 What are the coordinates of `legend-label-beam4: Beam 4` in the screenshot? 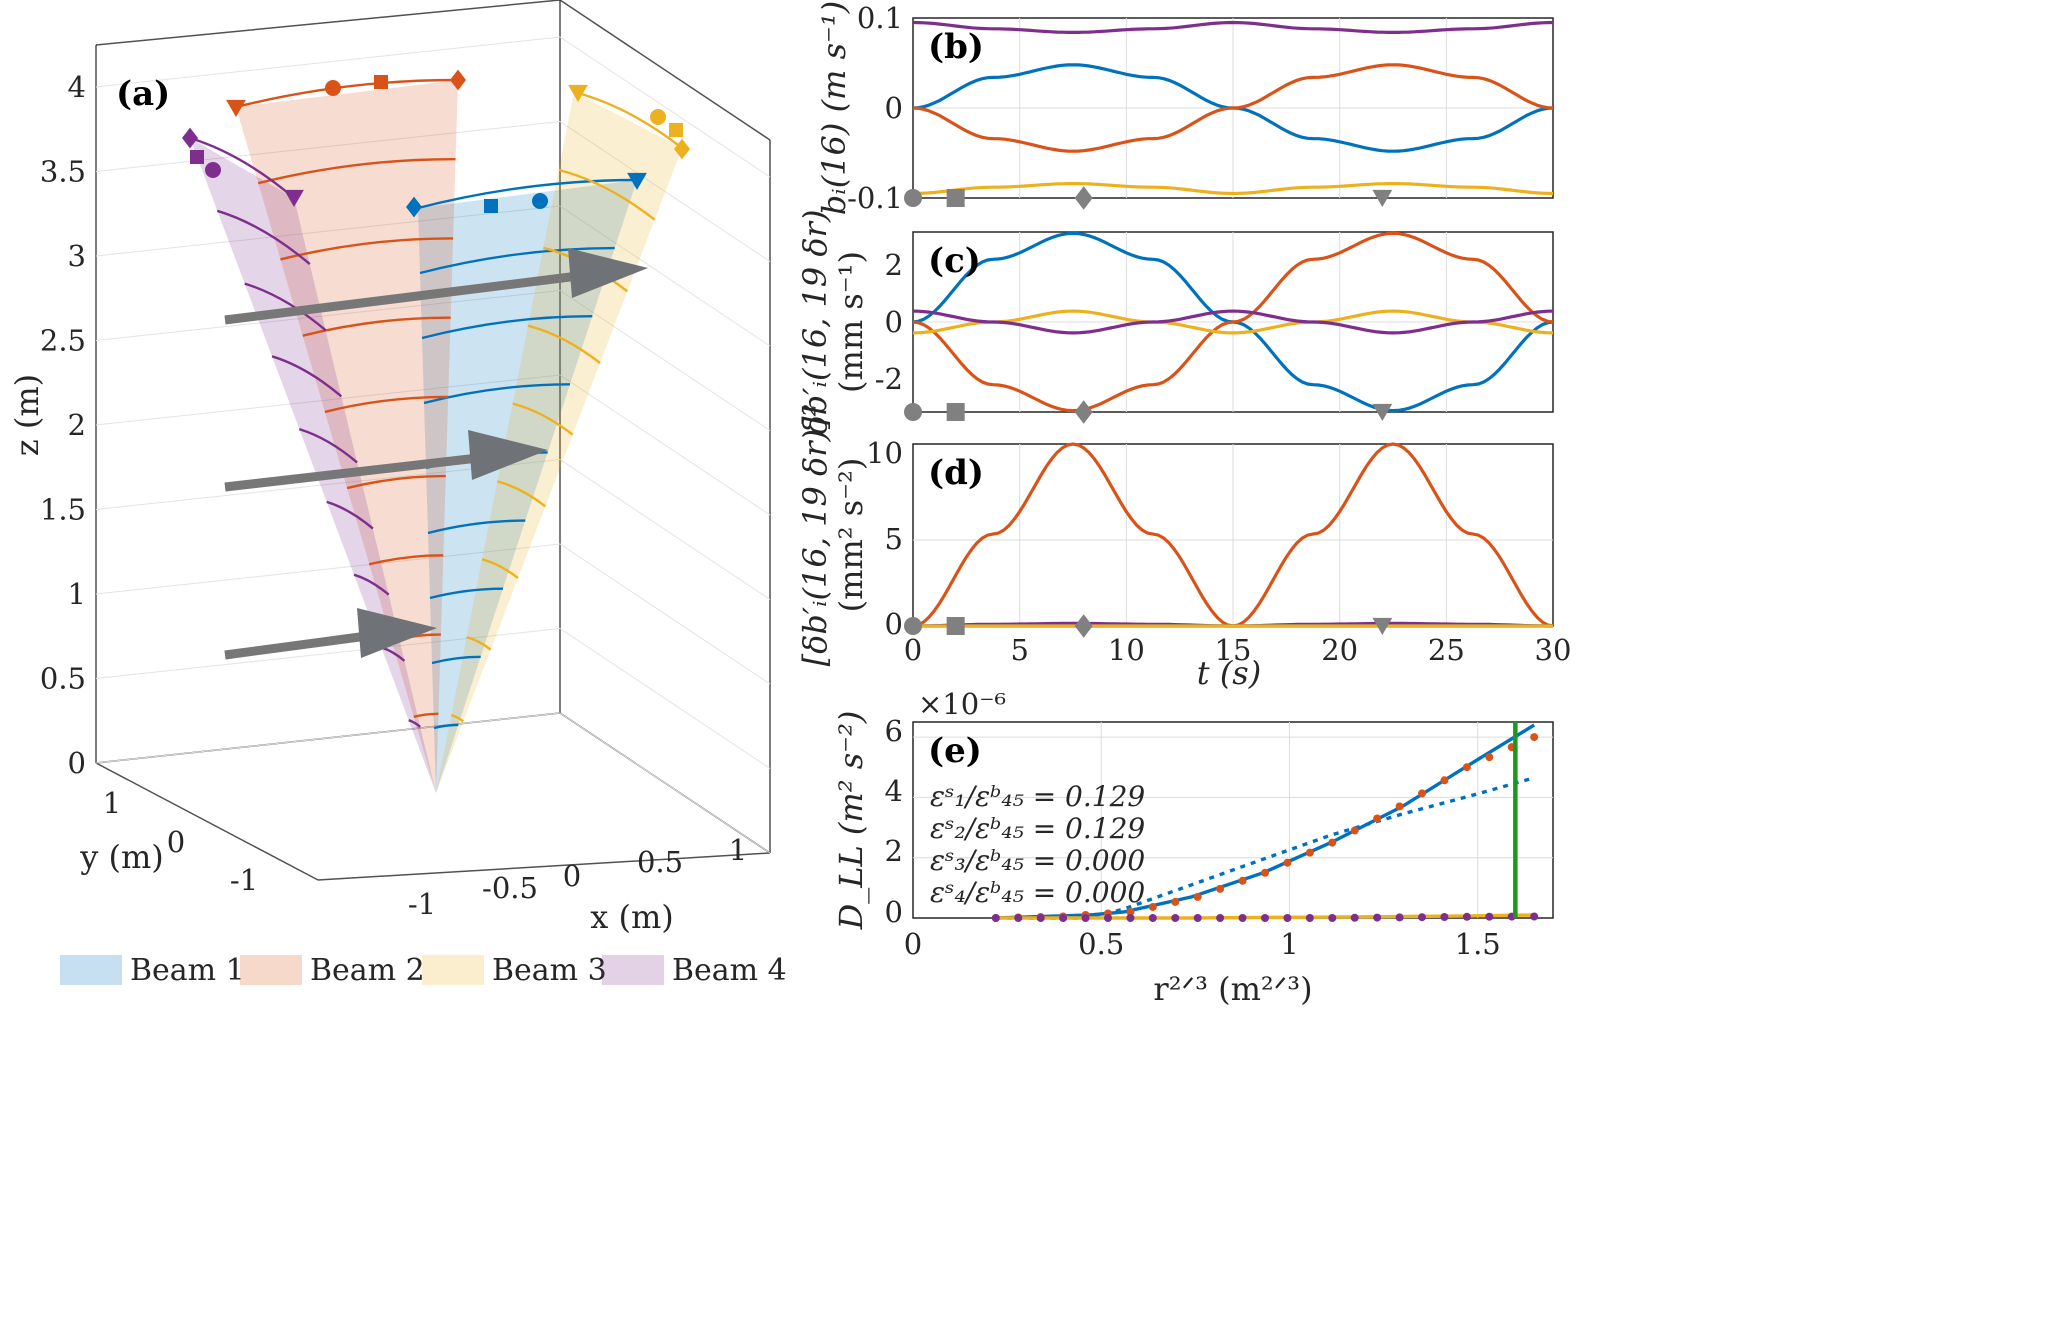 It's located at (729, 970).